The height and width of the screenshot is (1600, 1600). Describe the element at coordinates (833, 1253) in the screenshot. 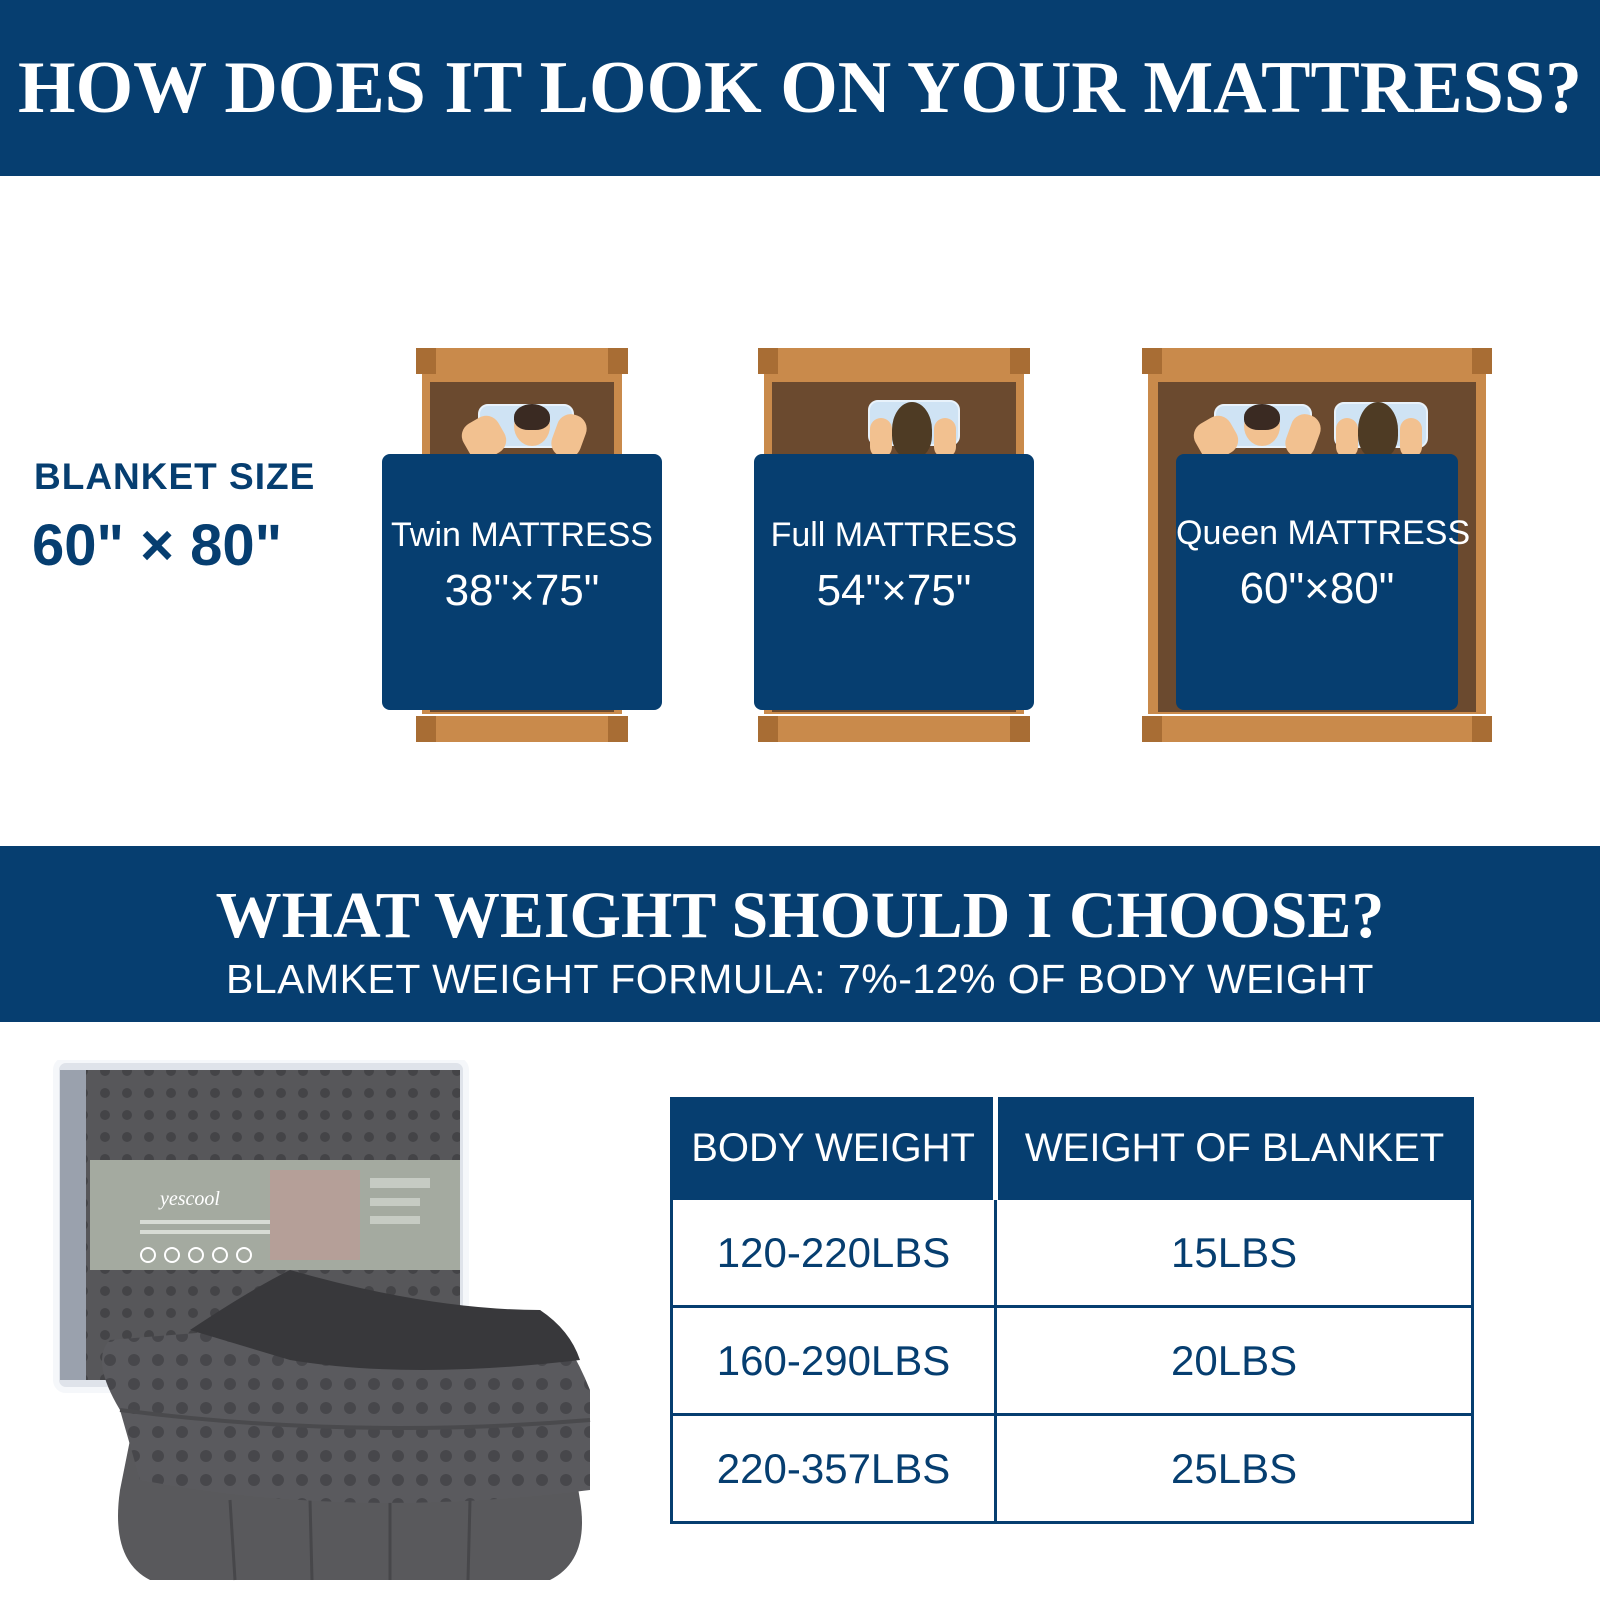

I see `body-weight-cell: 120-220LBS` at that location.